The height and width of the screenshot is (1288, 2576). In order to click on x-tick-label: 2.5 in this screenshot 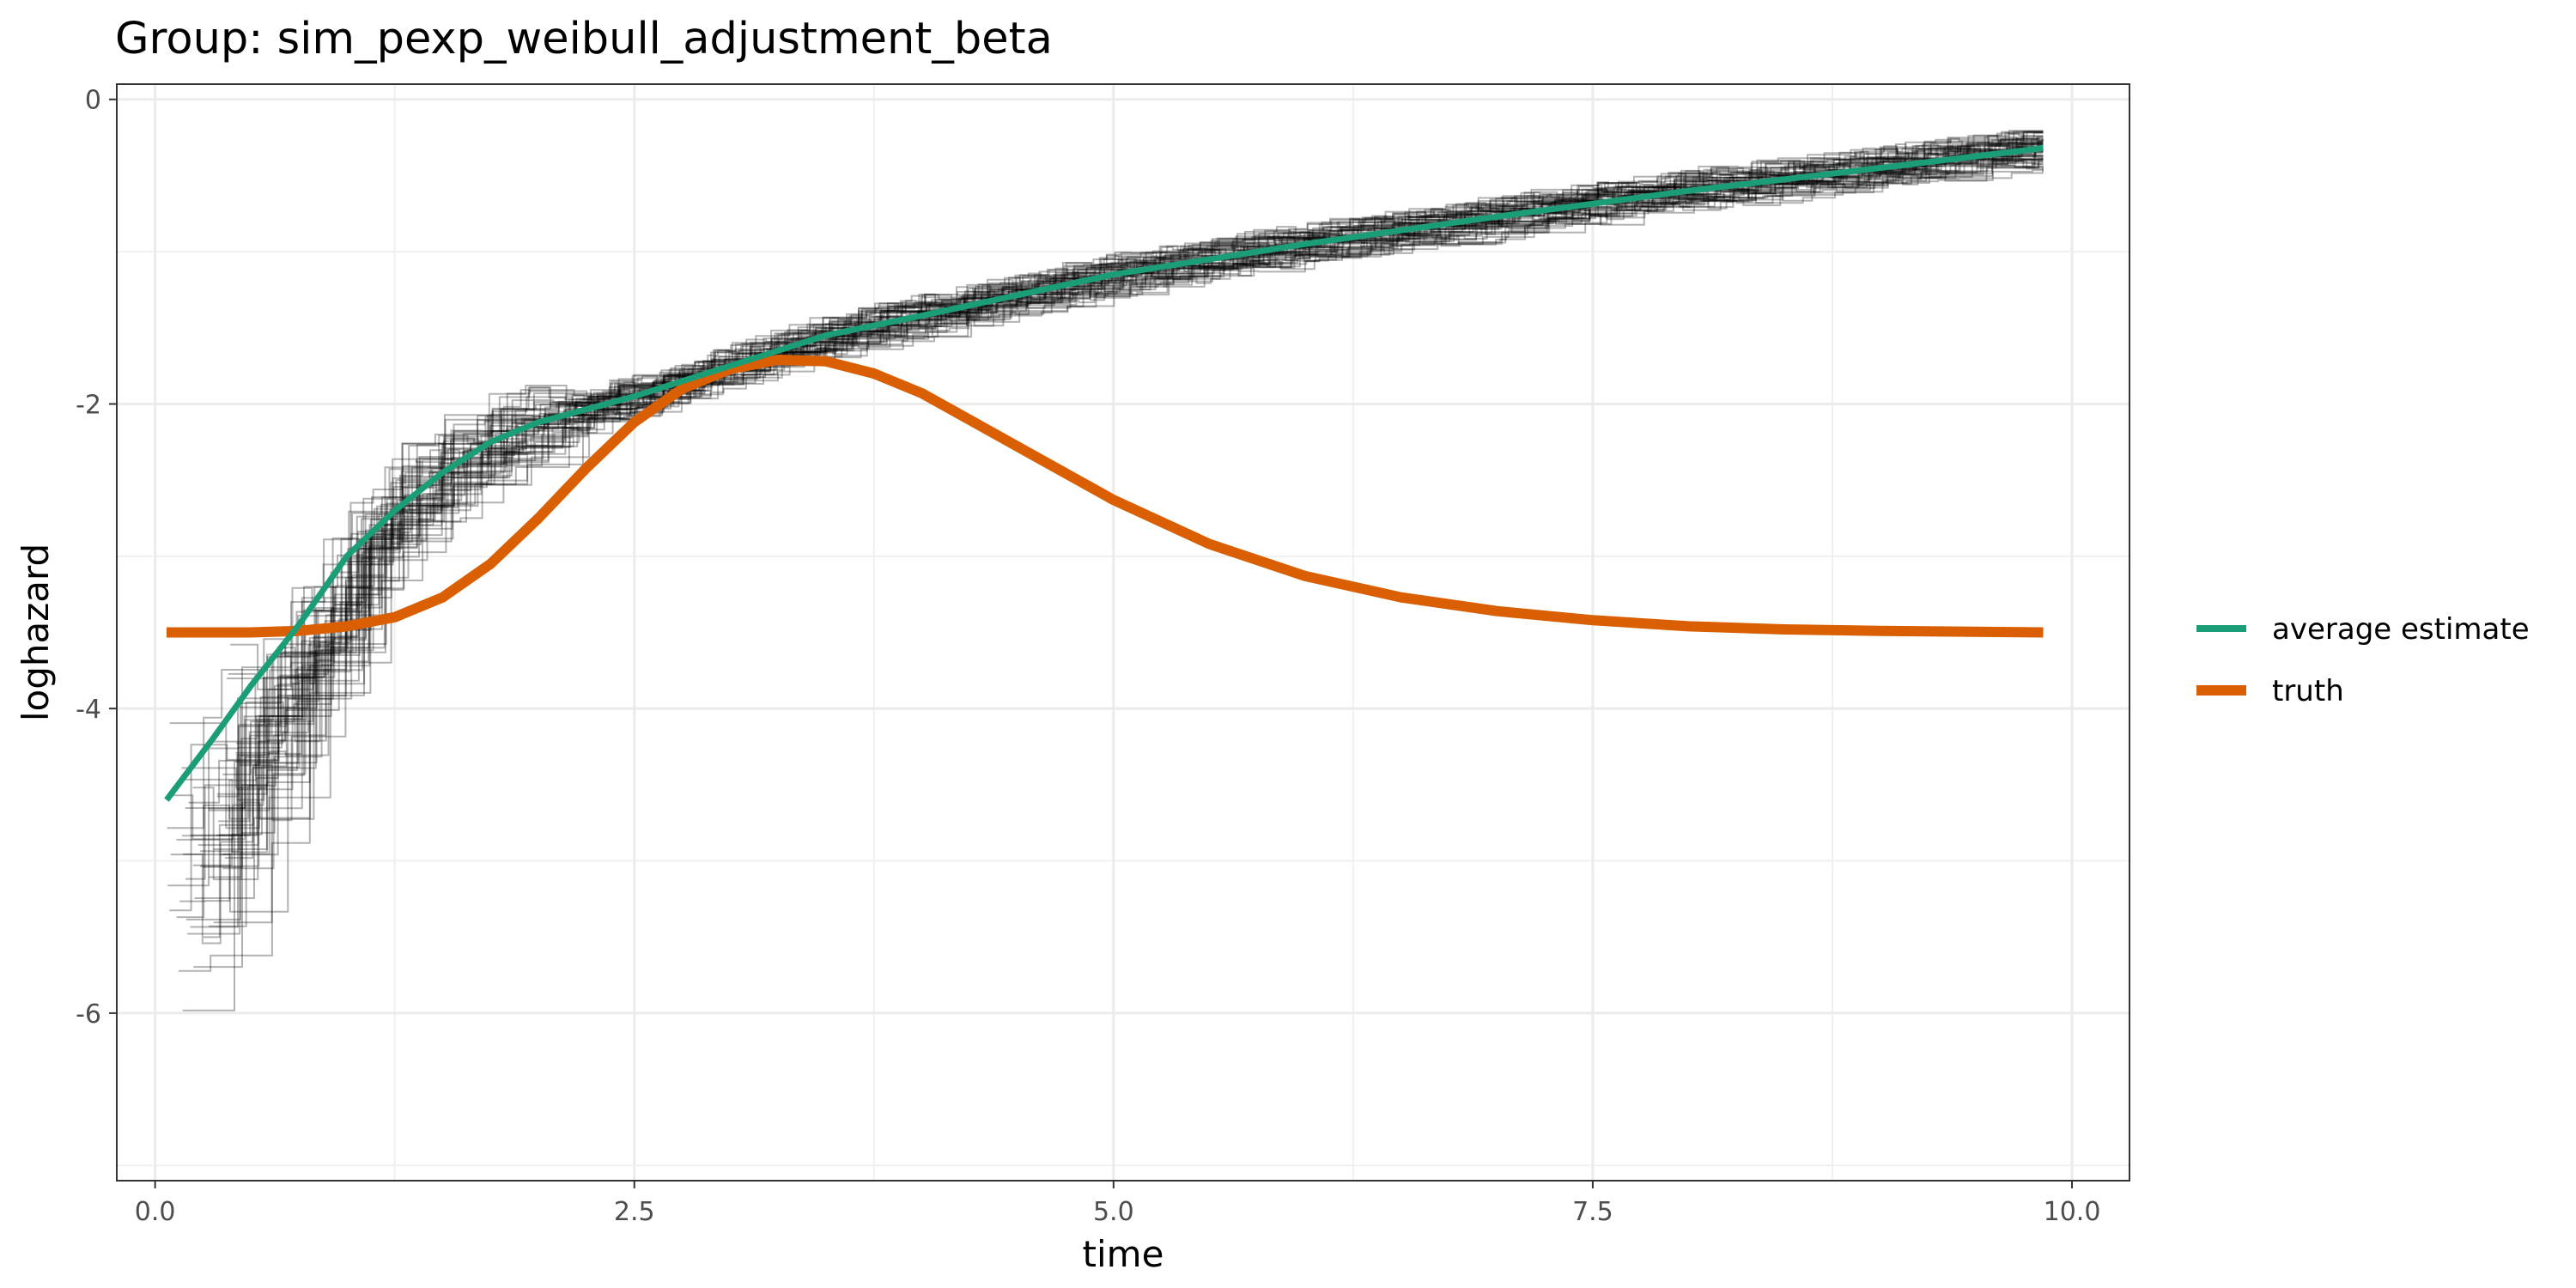, I will do `click(634, 1212)`.